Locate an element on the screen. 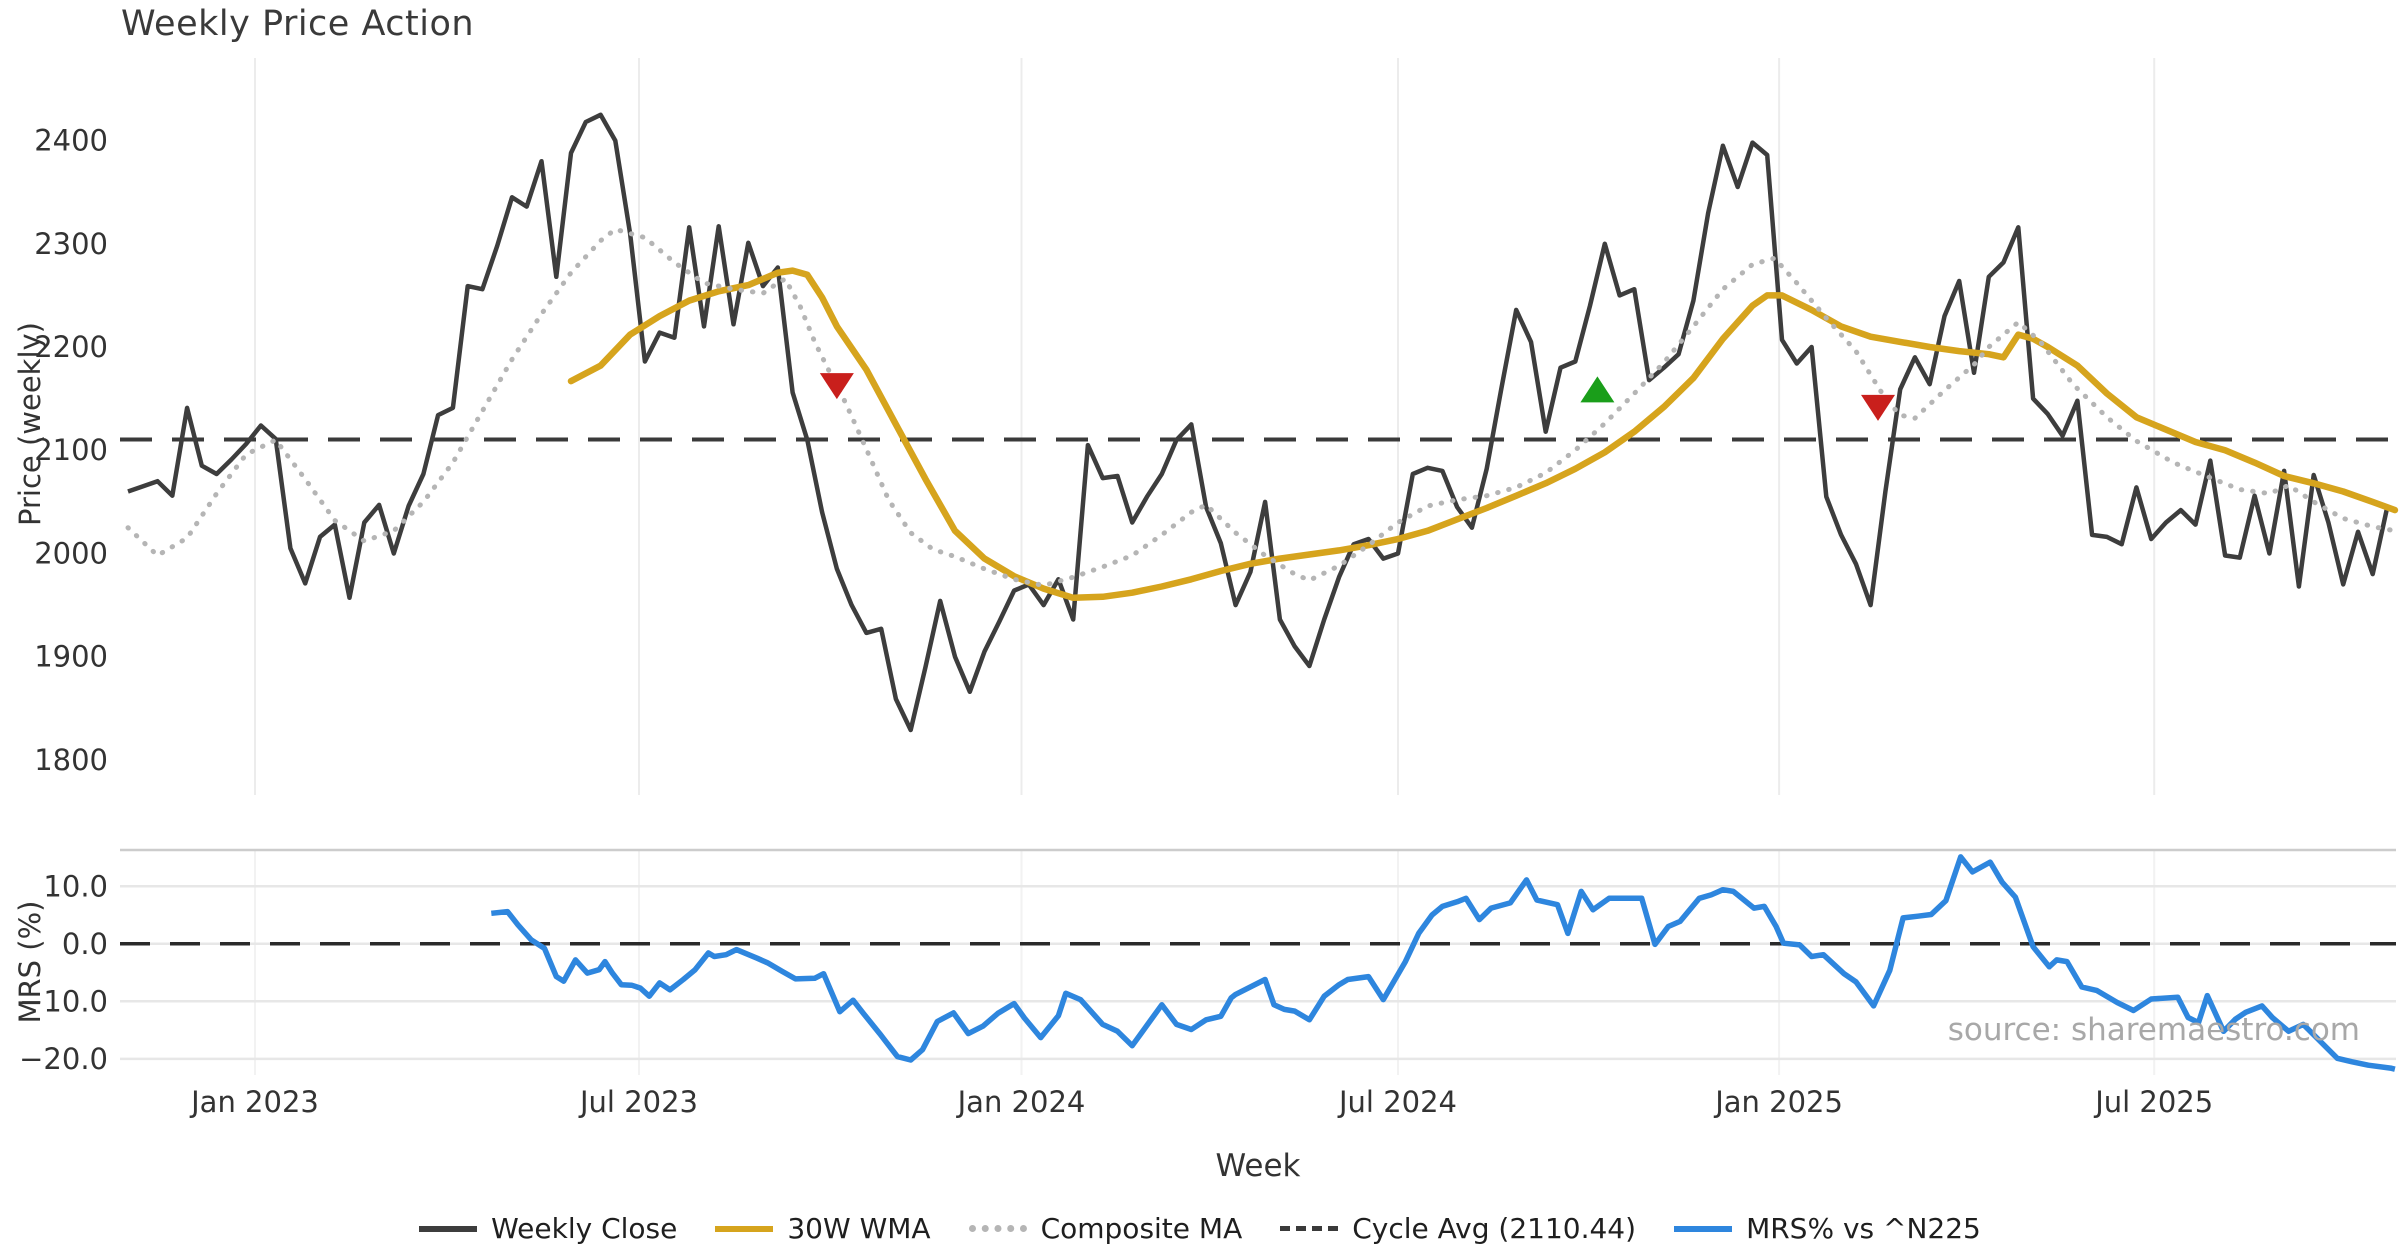 The height and width of the screenshot is (1260, 2400). x-tick-label: Jan 2024 is located at coordinates (1021, 1102).